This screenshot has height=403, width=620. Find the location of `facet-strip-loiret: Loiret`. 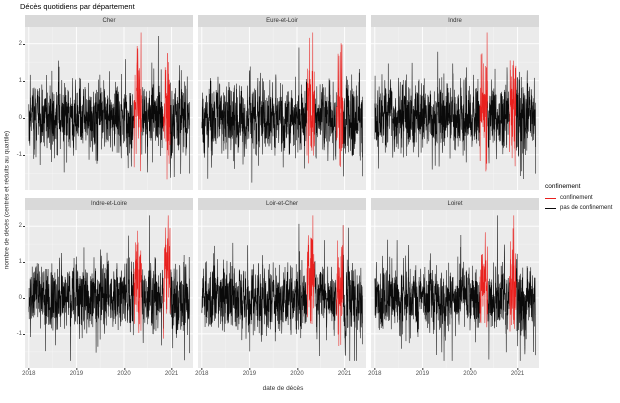

facet-strip-loiret: Loiret is located at coordinates (455, 204).